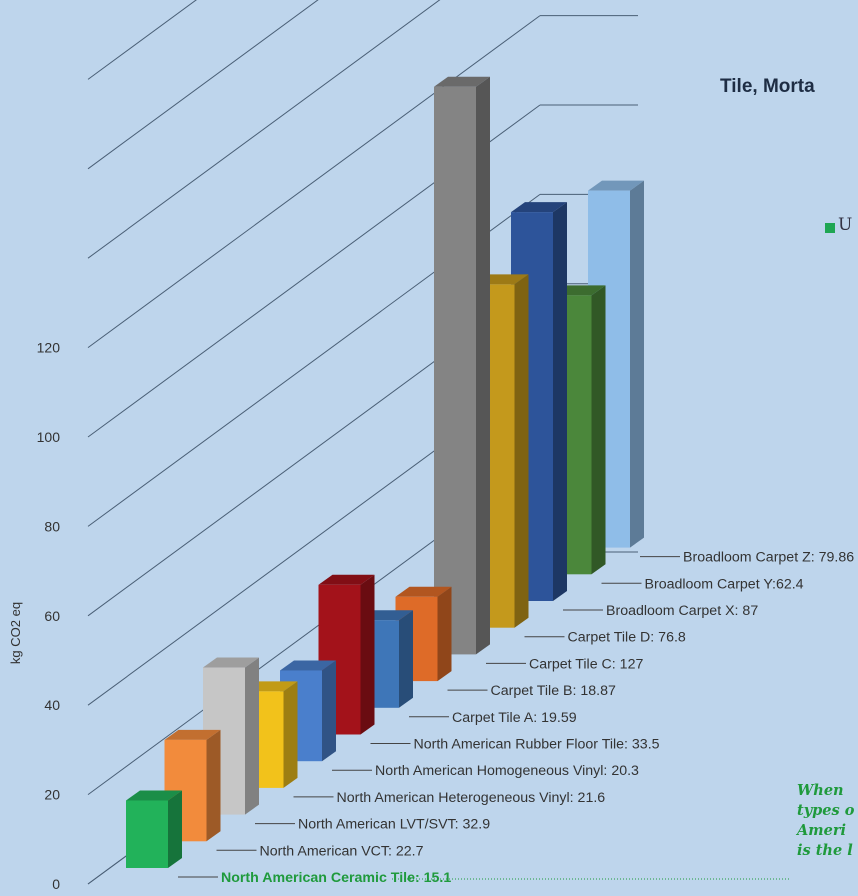  What do you see at coordinates (394, 825) in the screenshot?
I see `category-label: North American LVT/SVT: 32.9` at bounding box center [394, 825].